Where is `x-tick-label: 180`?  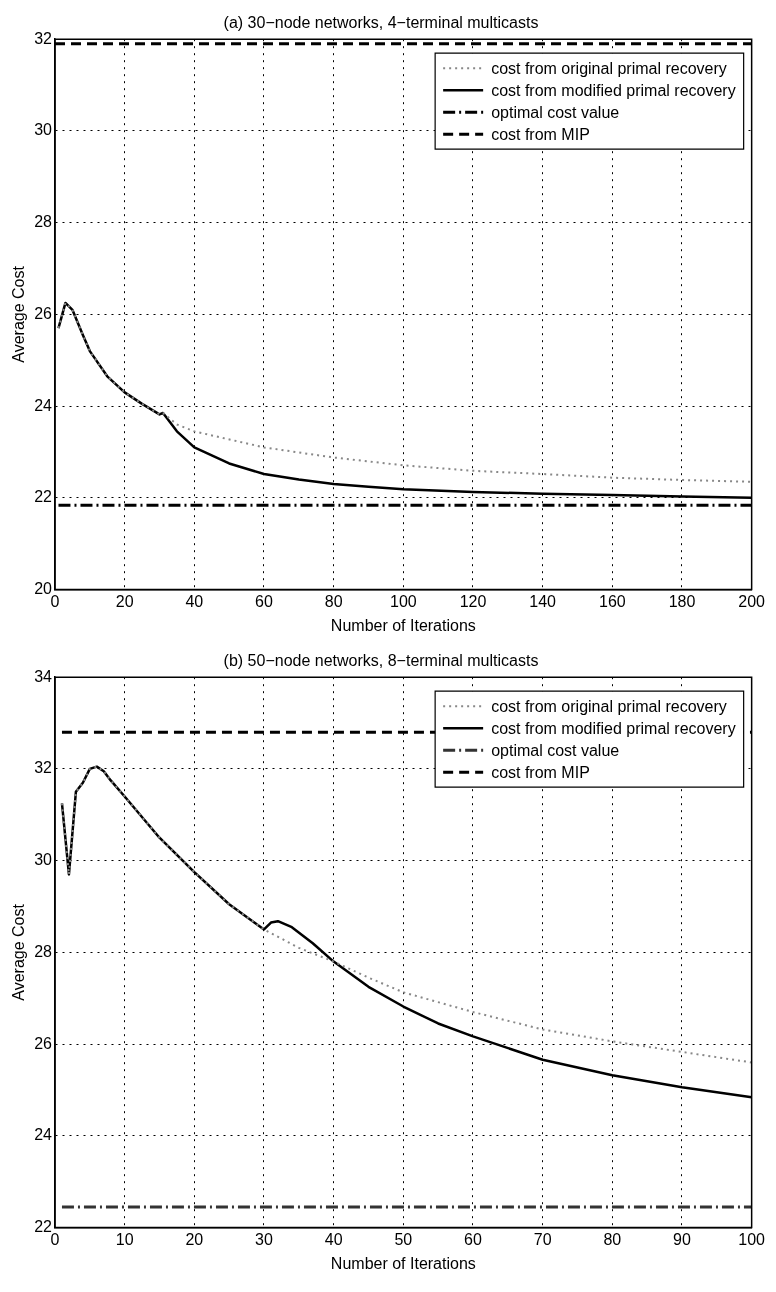 x-tick-label: 180 is located at coordinates (682, 601).